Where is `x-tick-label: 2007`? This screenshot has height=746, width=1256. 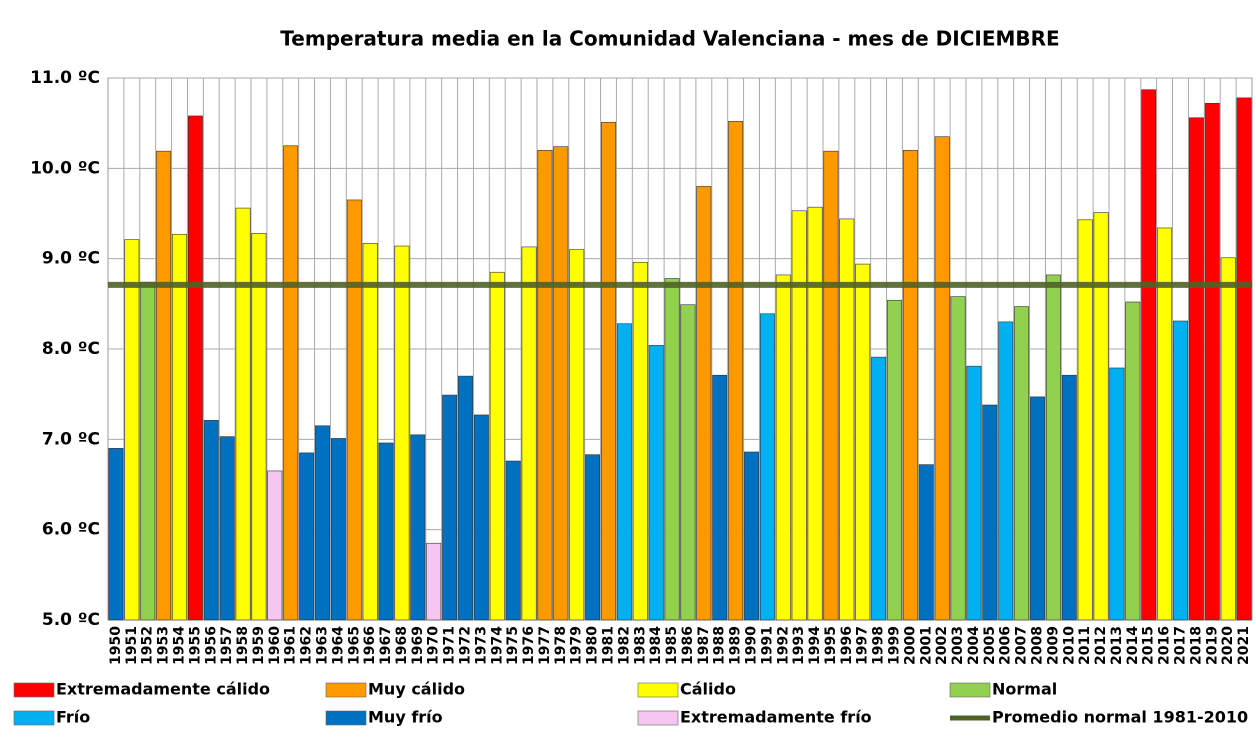
x-tick-label: 2007 is located at coordinates (1022, 645).